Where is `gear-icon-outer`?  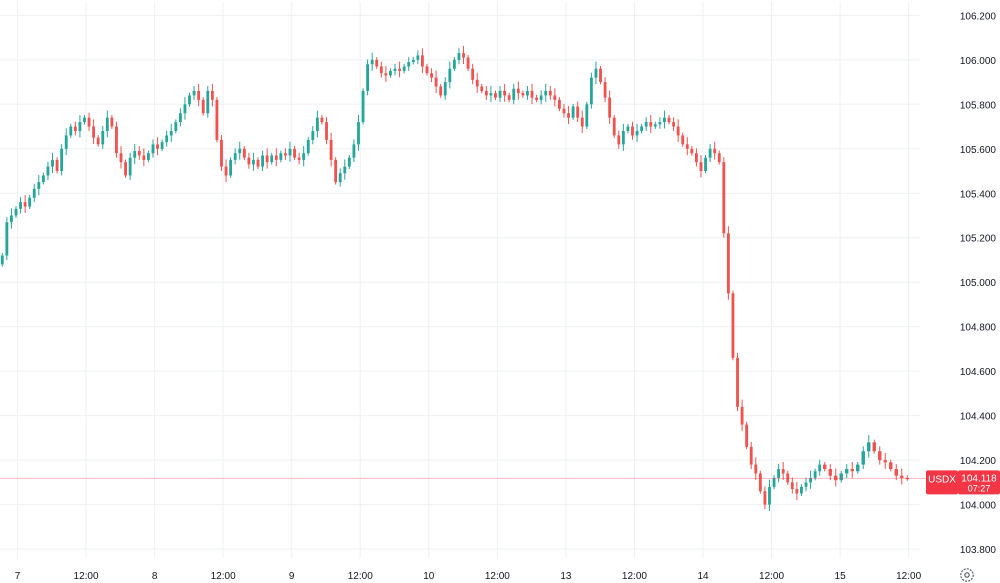 gear-icon-outer is located at coordinates (967, 575).